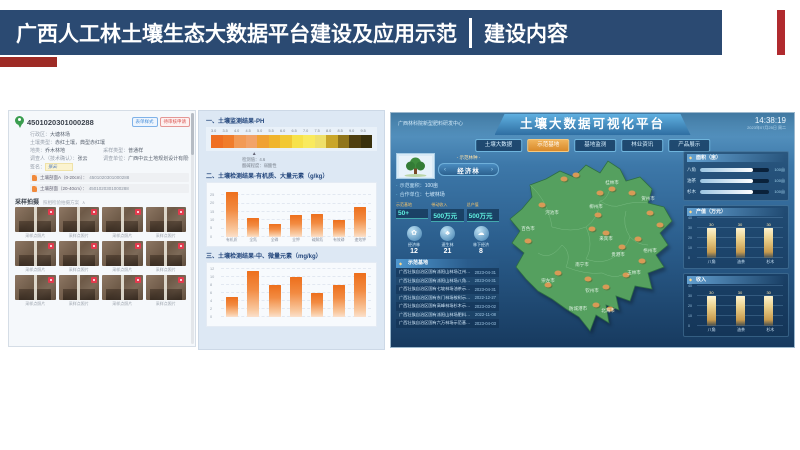 The height and width of the screenshot is (450, 800). Describe the element at coordinates (485, 289) in the screenshot. I see `list-item-date: 2023-04-31` at that location.